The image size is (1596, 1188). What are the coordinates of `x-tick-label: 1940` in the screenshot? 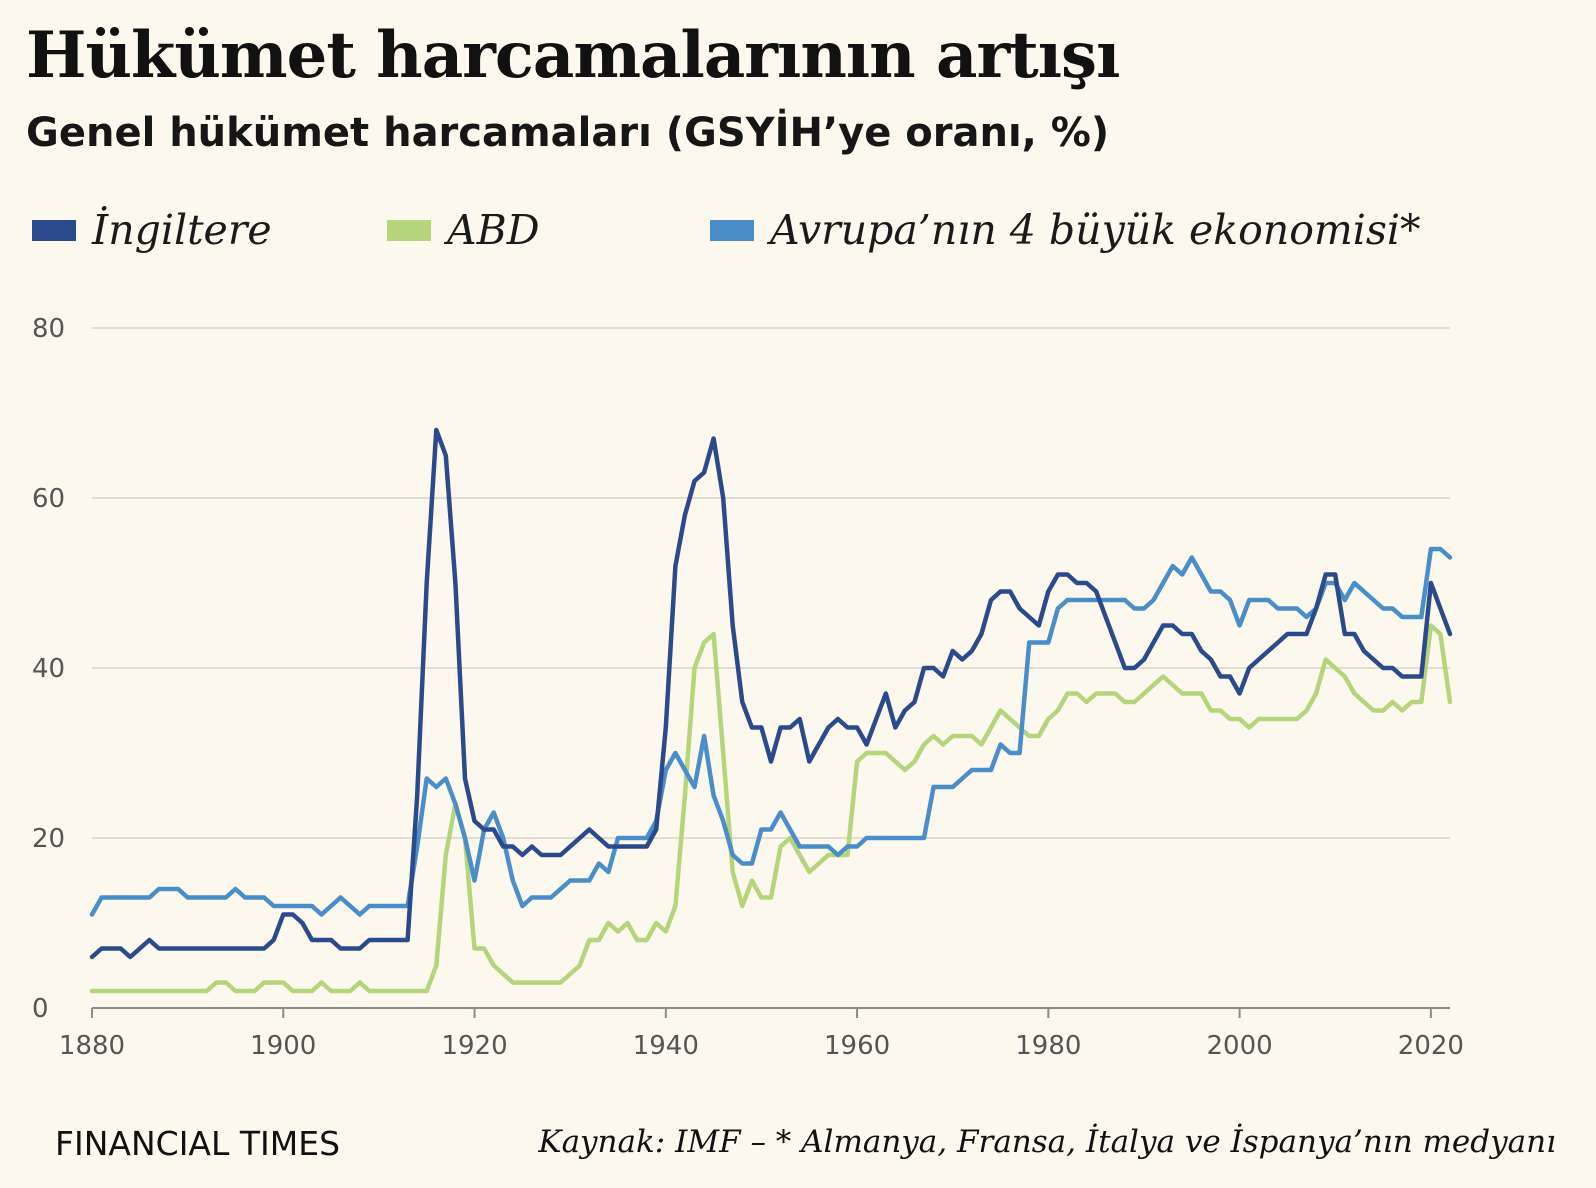 It's located at (666, 1046).